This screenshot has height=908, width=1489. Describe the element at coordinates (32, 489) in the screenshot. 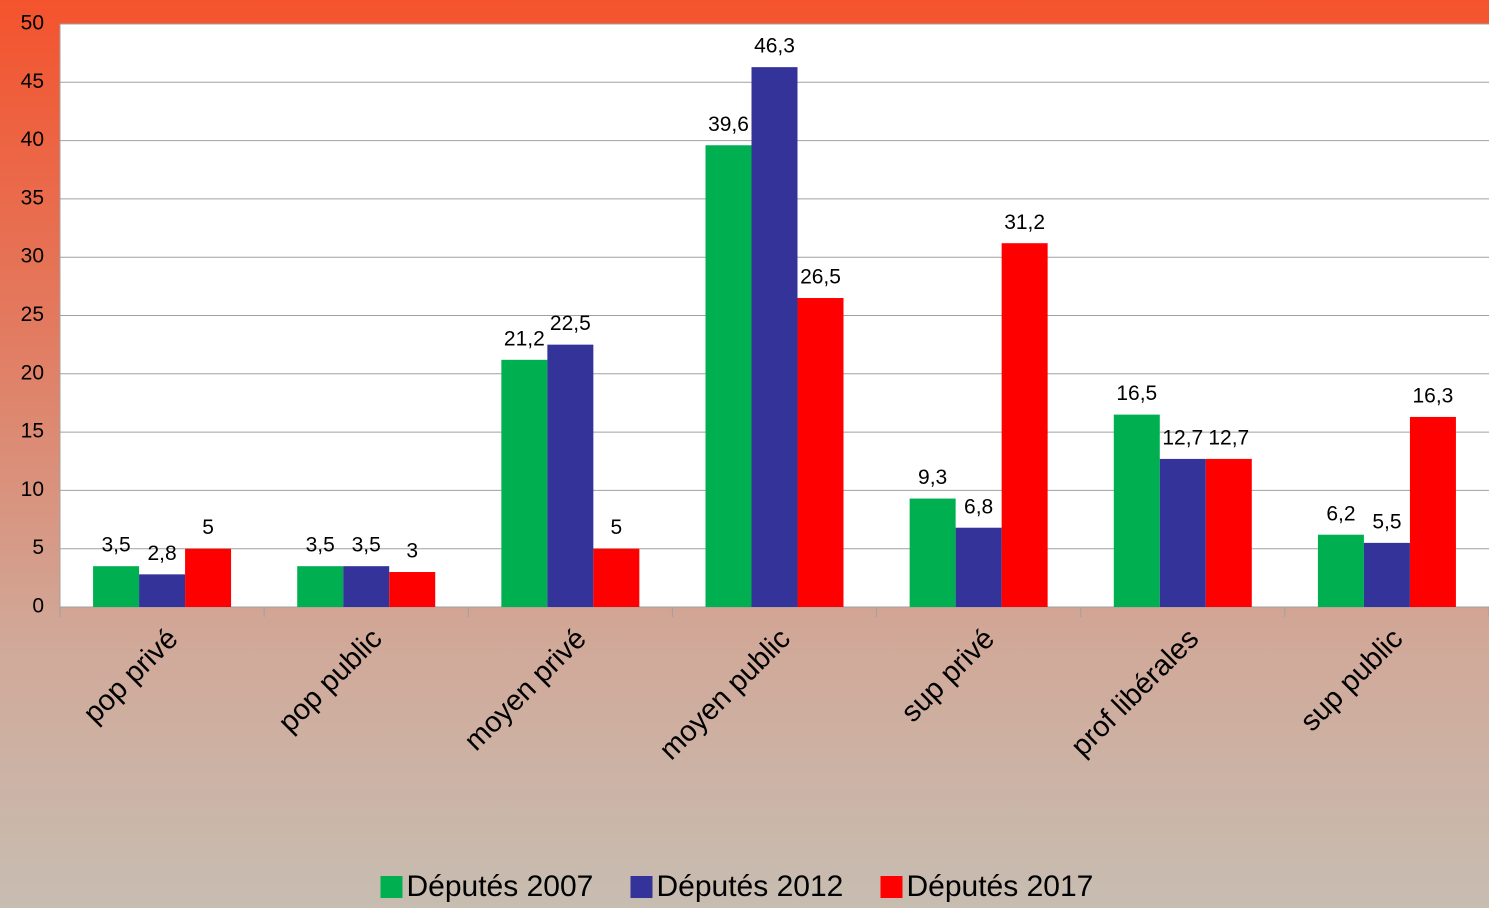

I see `y-tick-label: 10` at that location.